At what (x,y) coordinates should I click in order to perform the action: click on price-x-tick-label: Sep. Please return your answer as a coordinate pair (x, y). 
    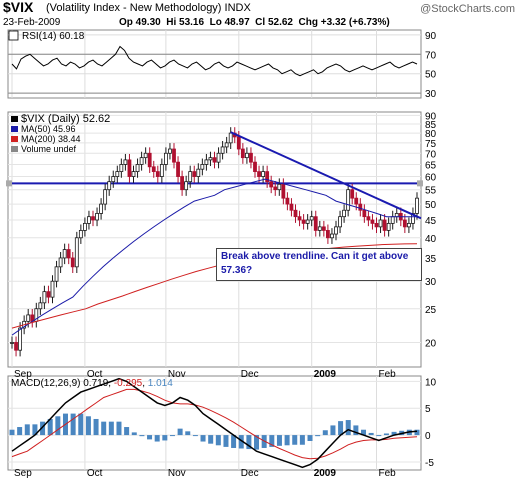
    Looking at the image, I should click on (23, 374).